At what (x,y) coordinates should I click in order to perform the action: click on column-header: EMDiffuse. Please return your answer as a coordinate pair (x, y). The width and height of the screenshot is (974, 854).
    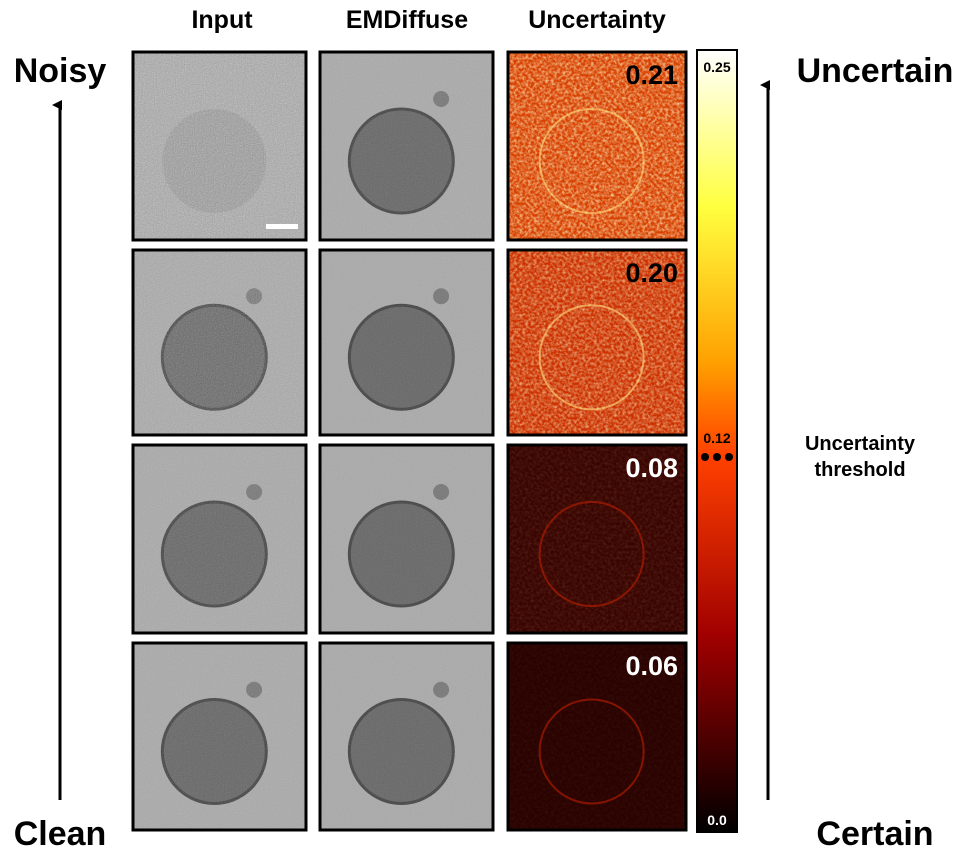
    Looking at the image, I should click on (407, 20).